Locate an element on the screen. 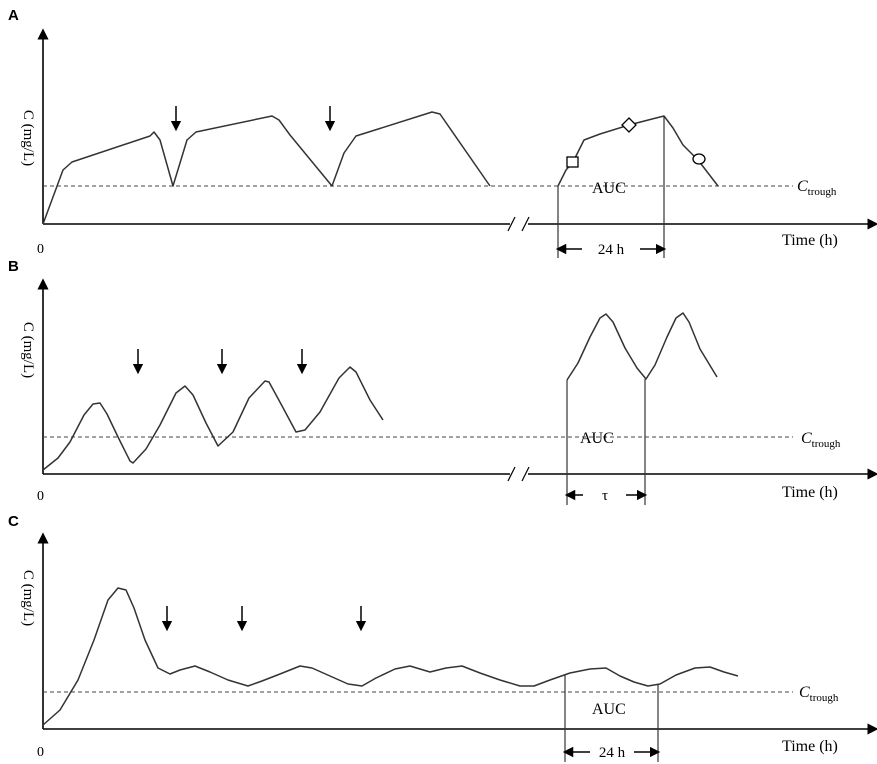 The width and height of the screenshot is (877, 764). panel-c-curve is located at coordinates (390, 656).